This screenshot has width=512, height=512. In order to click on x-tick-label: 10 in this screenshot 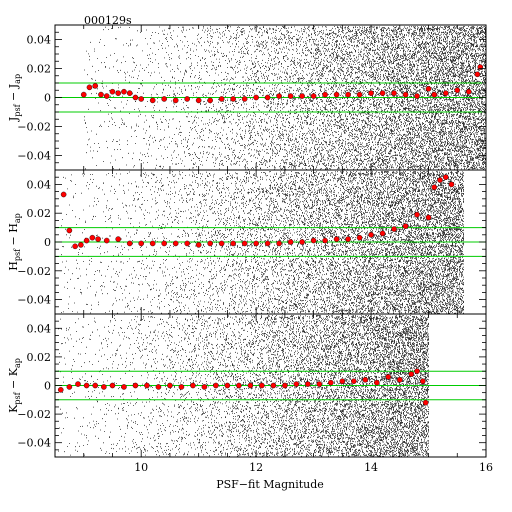, I will do `click(141, 467)`.